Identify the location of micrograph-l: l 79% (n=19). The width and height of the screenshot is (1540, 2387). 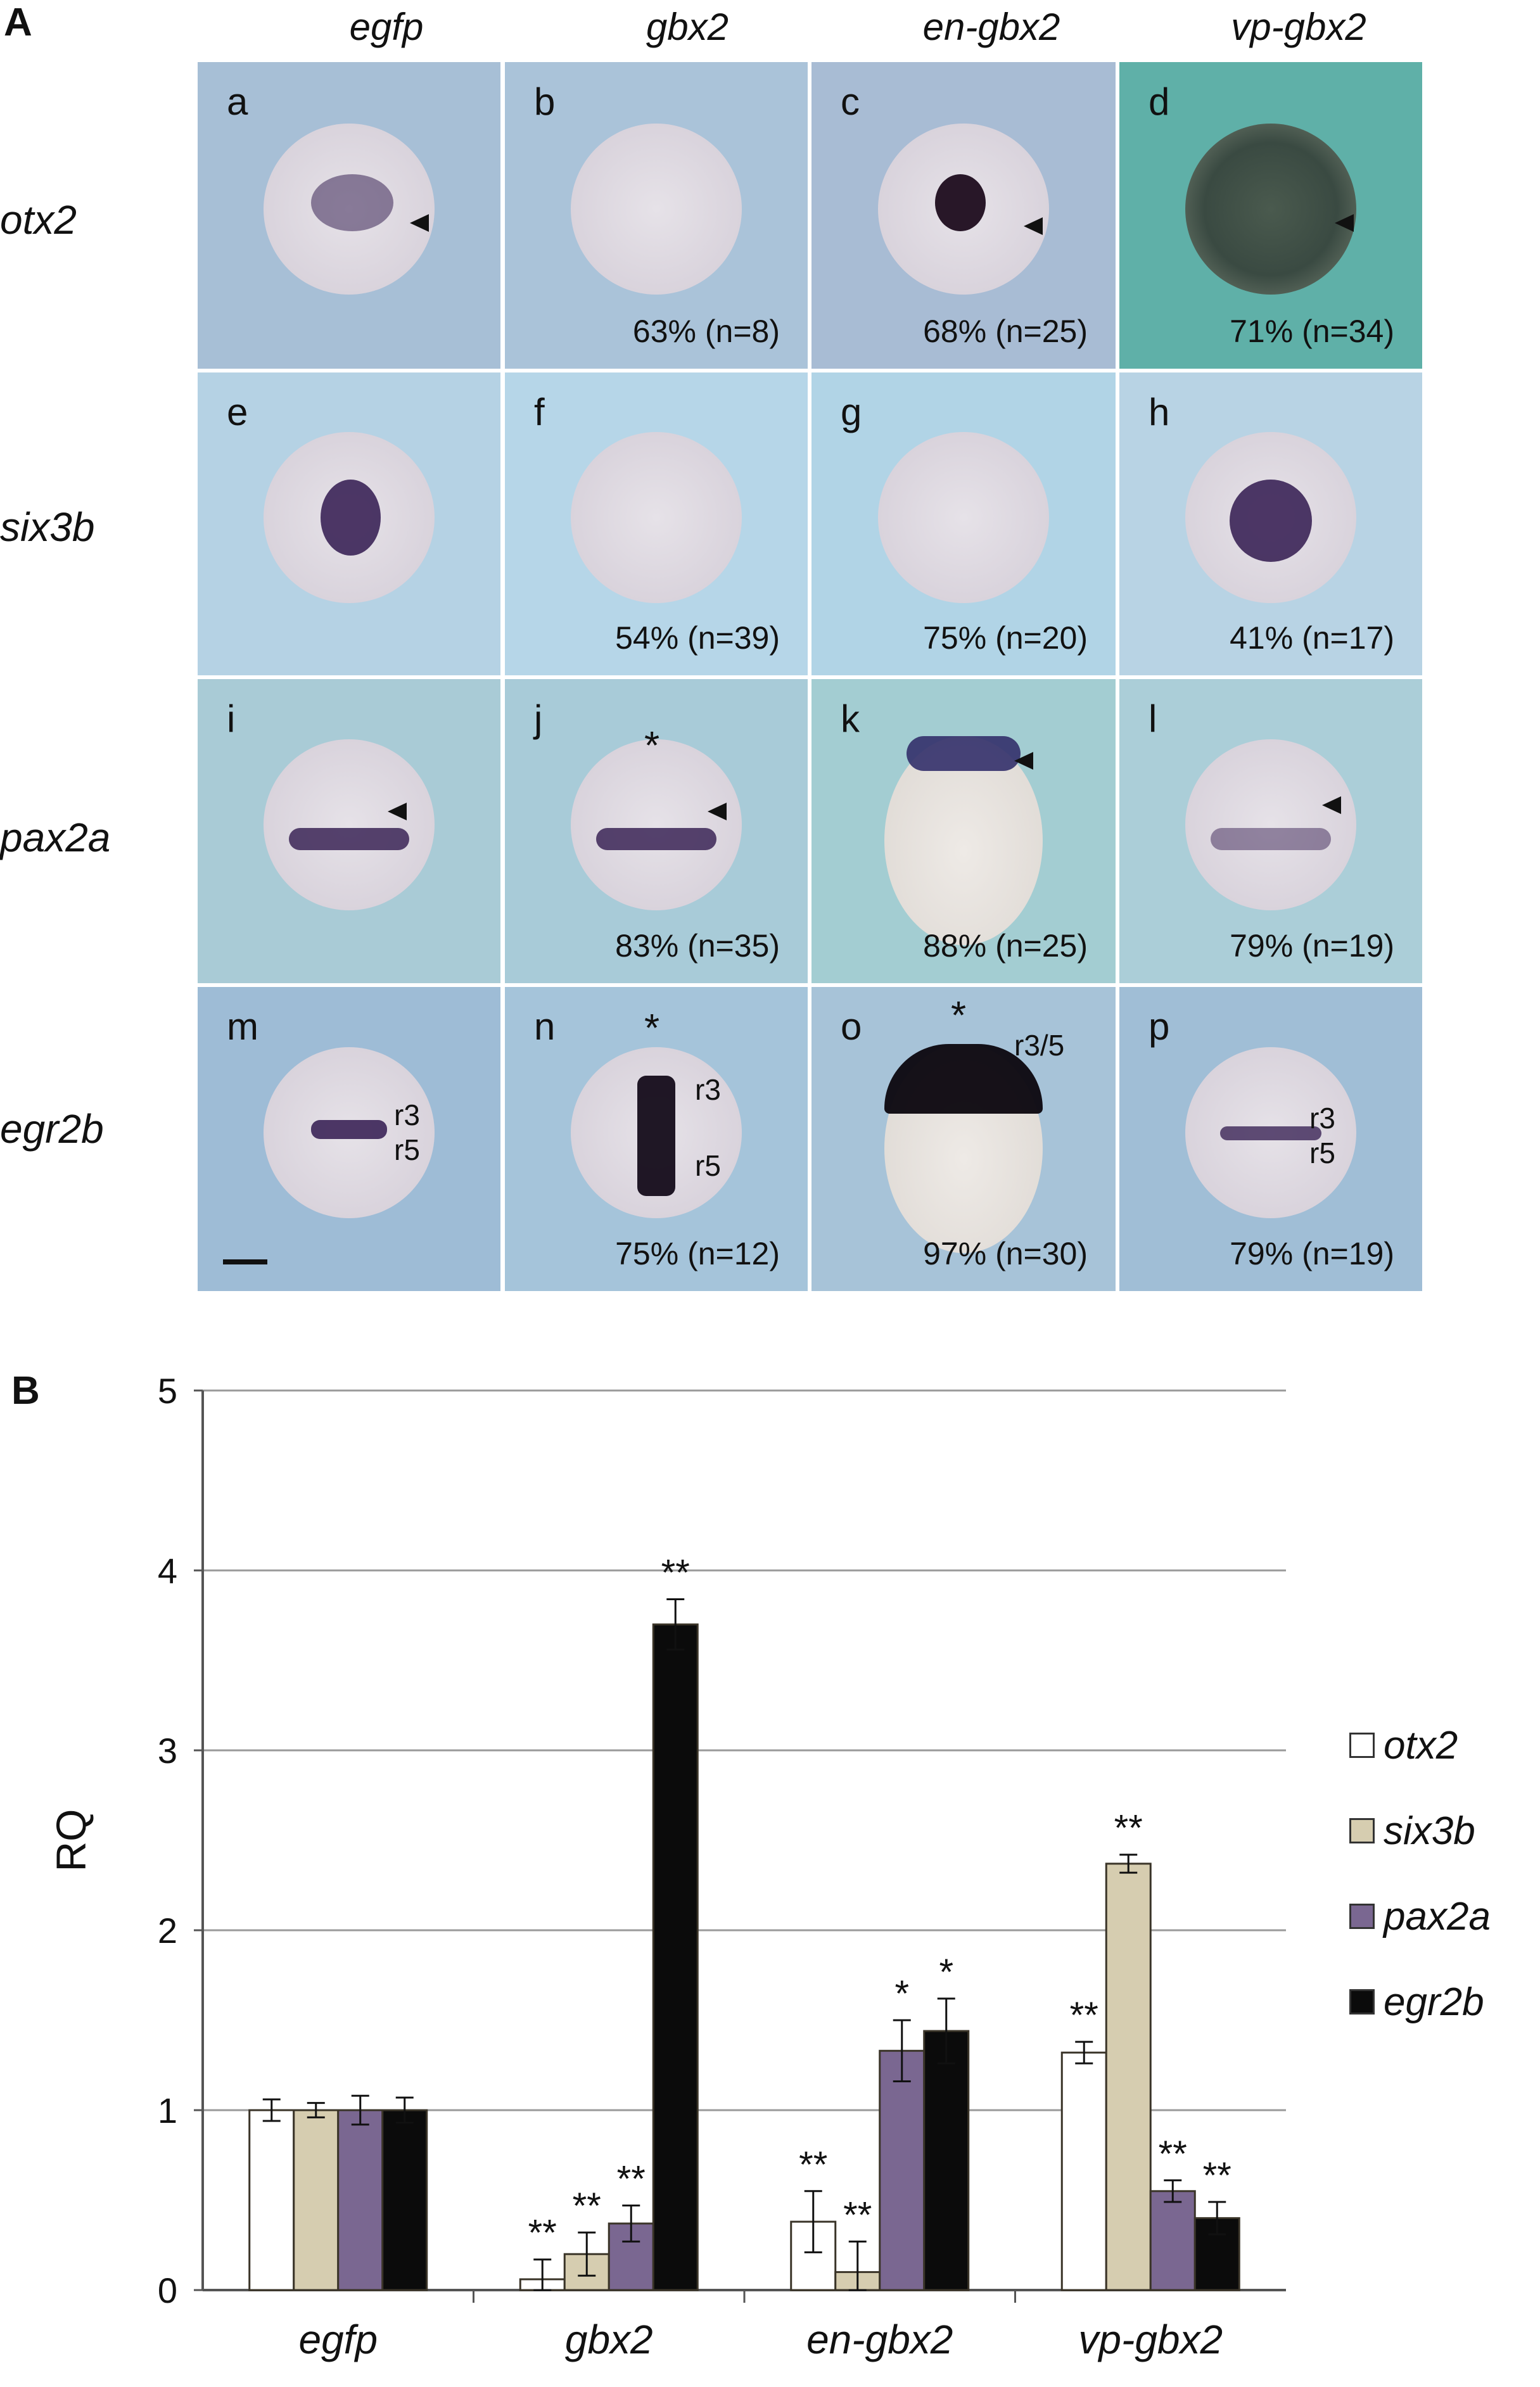
(1270, 831).